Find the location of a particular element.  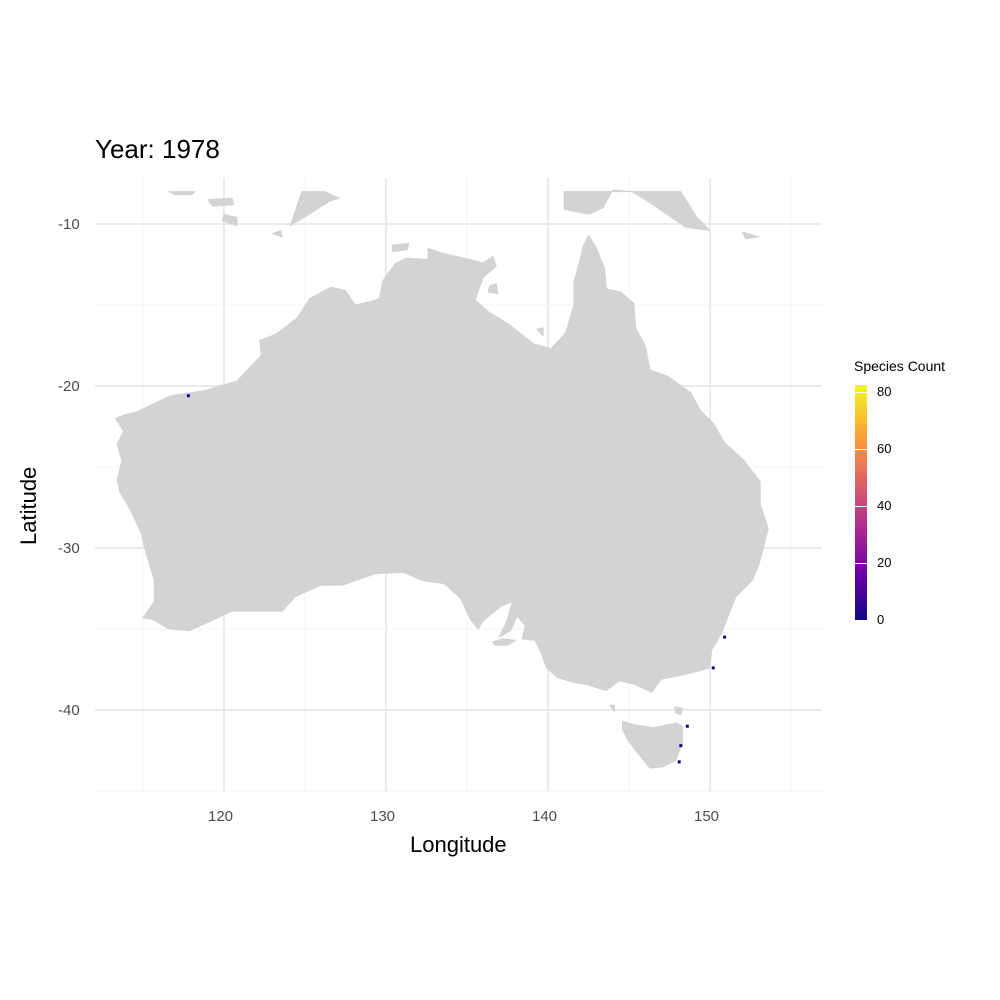

legend-tick-label: 80 is located at coordinates (884, 391).